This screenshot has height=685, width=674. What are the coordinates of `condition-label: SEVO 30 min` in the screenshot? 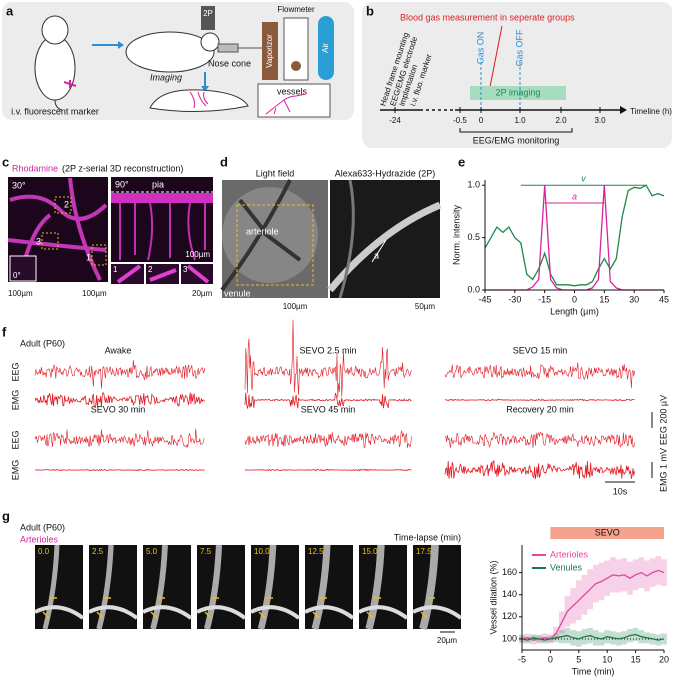 It's located at (118, 409).